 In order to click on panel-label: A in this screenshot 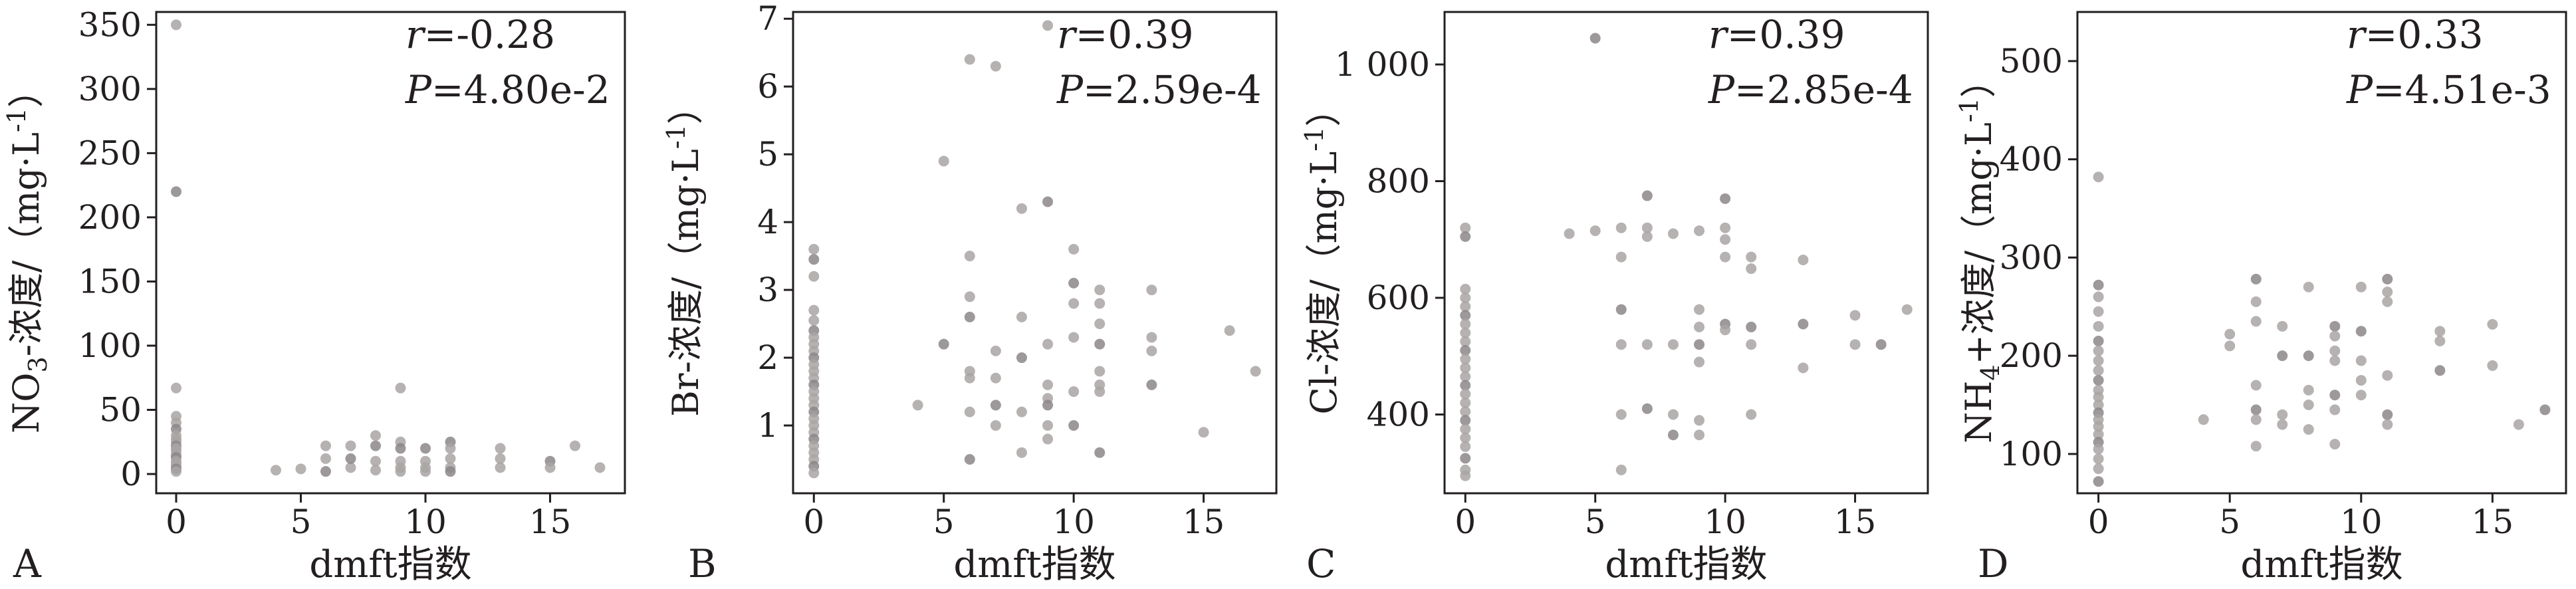, I will do `click(27, 563)`.